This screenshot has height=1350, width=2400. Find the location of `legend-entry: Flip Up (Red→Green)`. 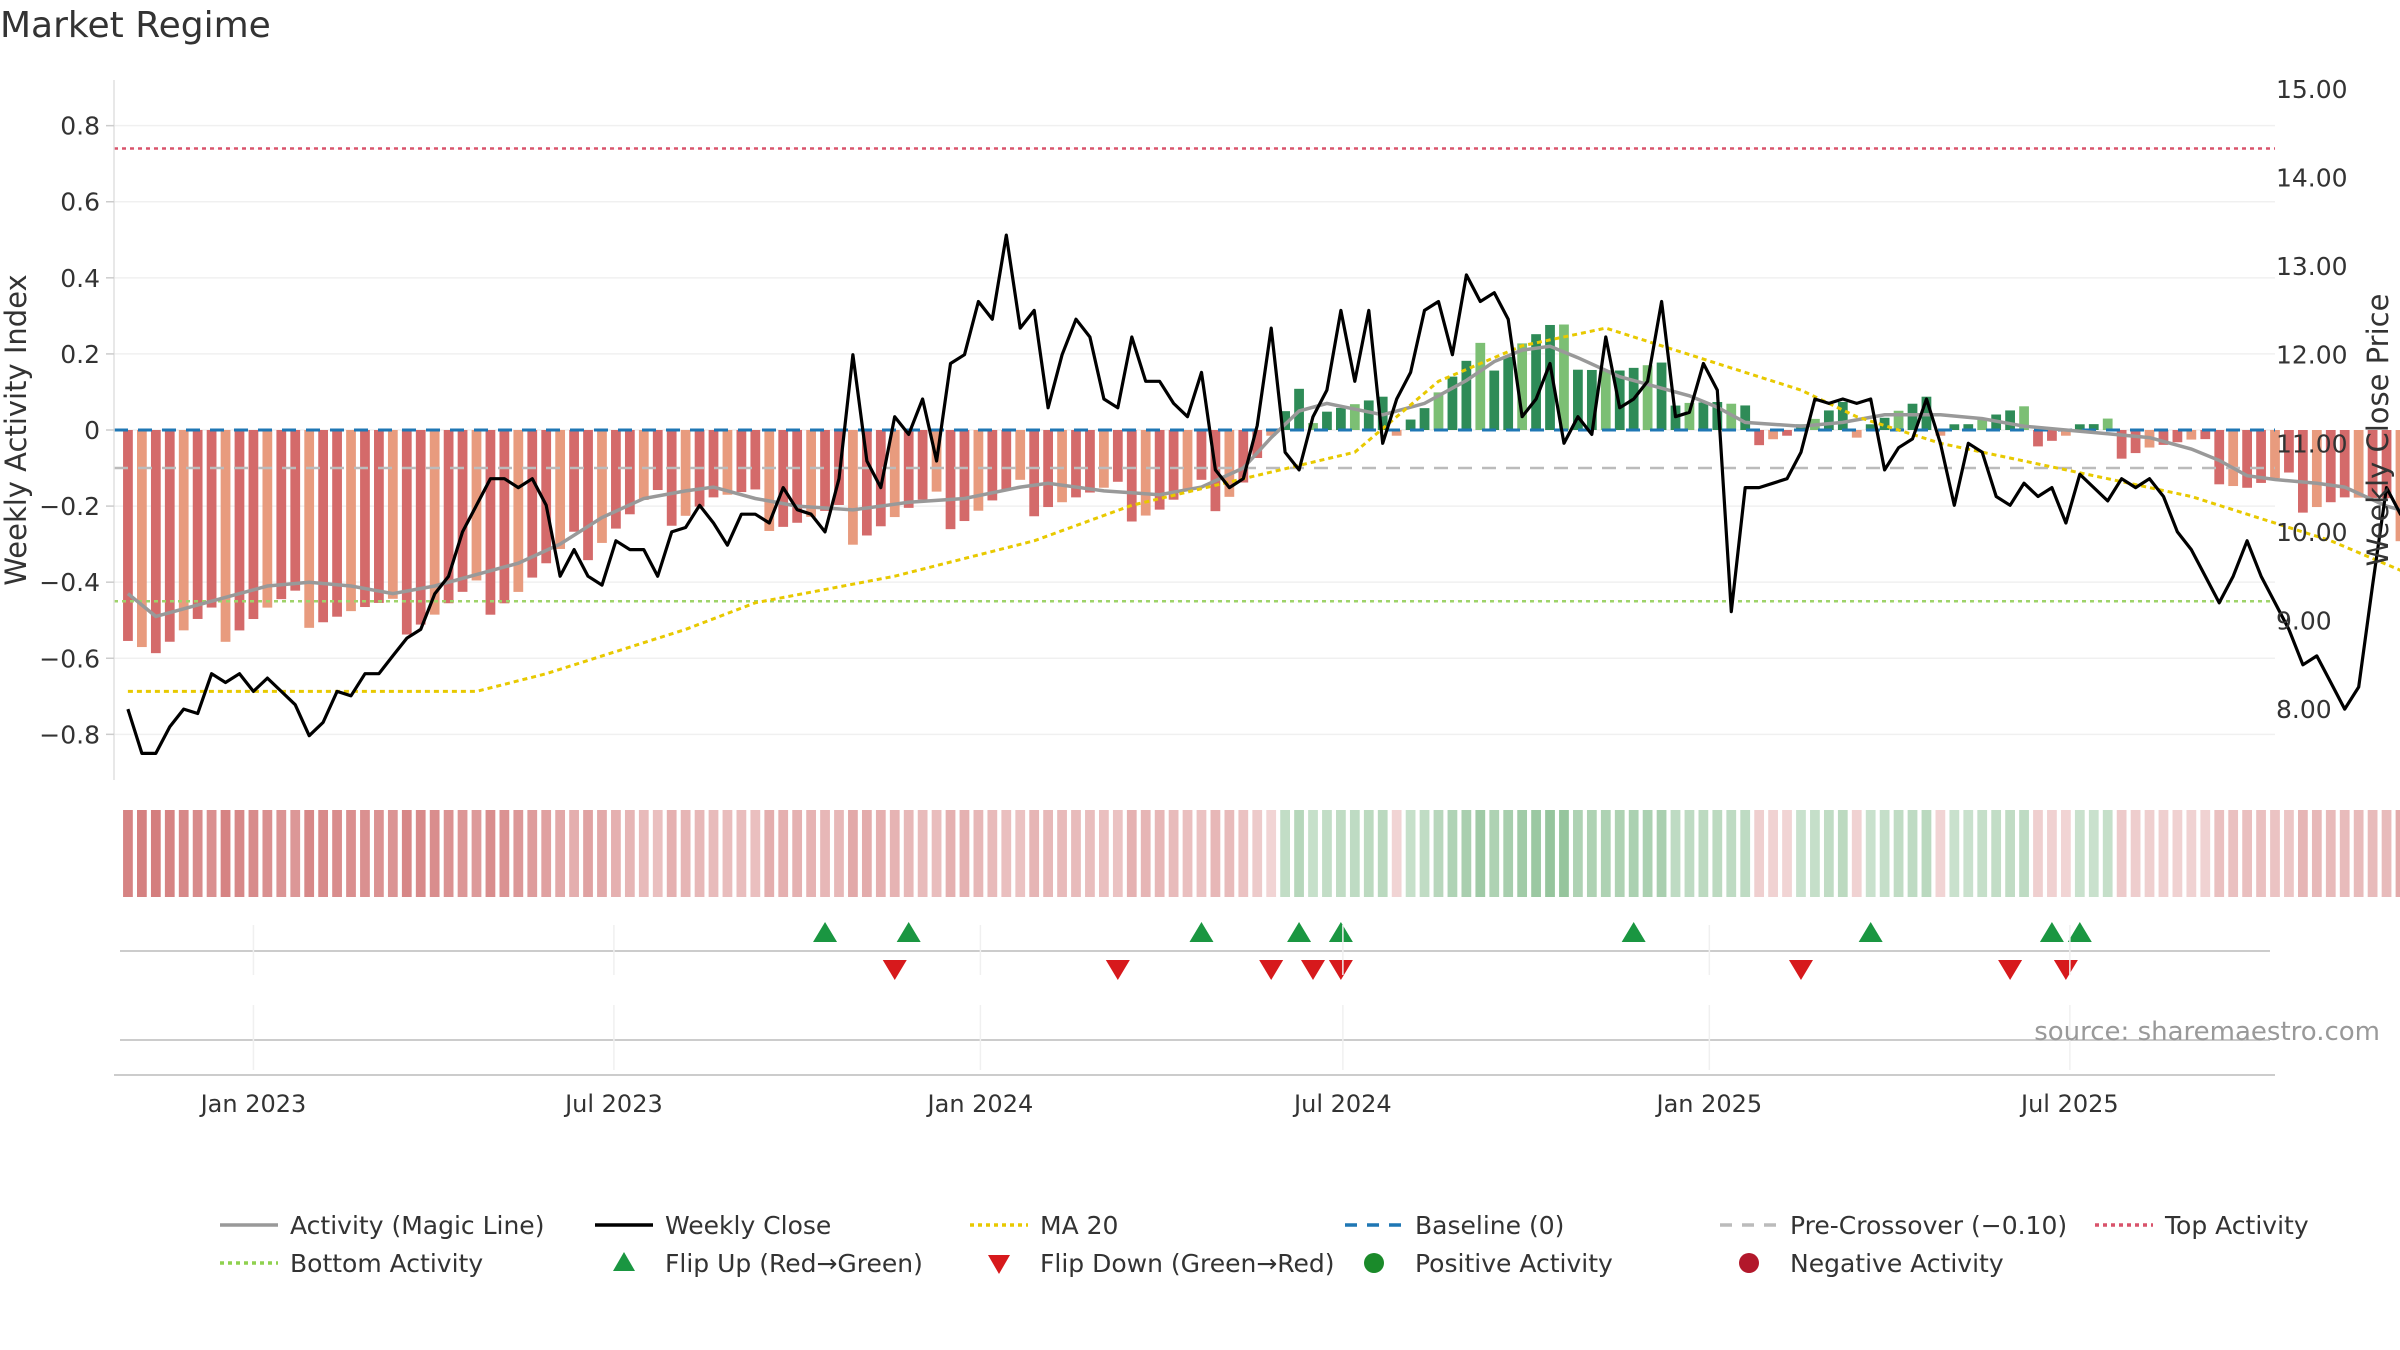

legend-entry: Flip Up (Red→Green) is located at coordinates (768, 1263).